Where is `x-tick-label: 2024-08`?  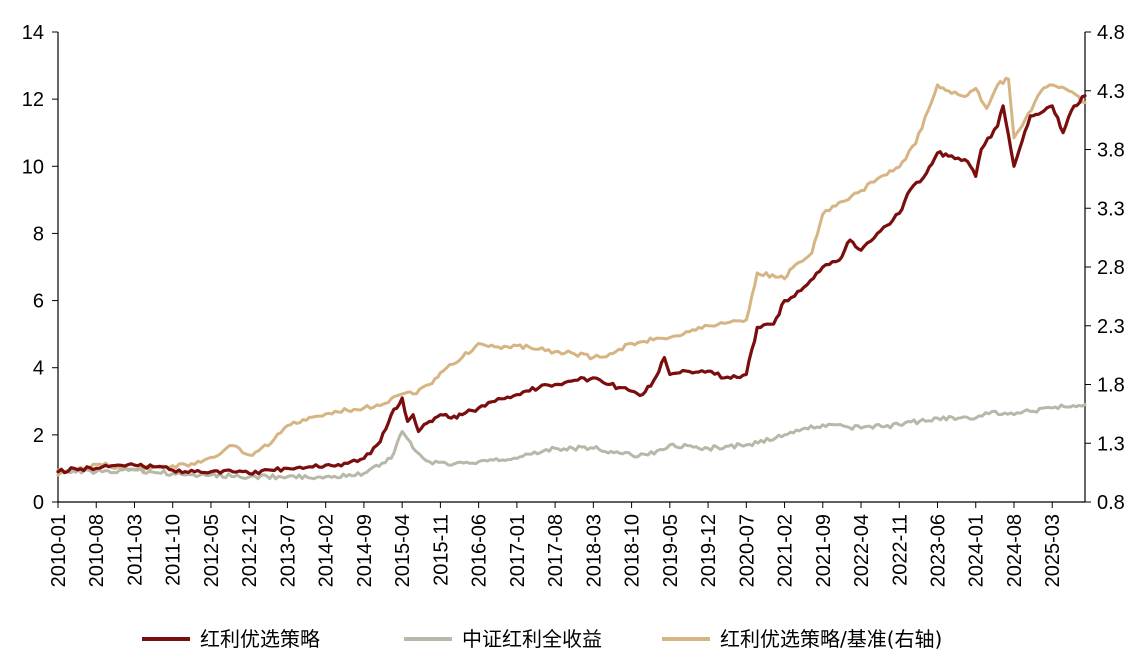 x-tick-label: 2024-08 is located at coordinates (1015, 550).